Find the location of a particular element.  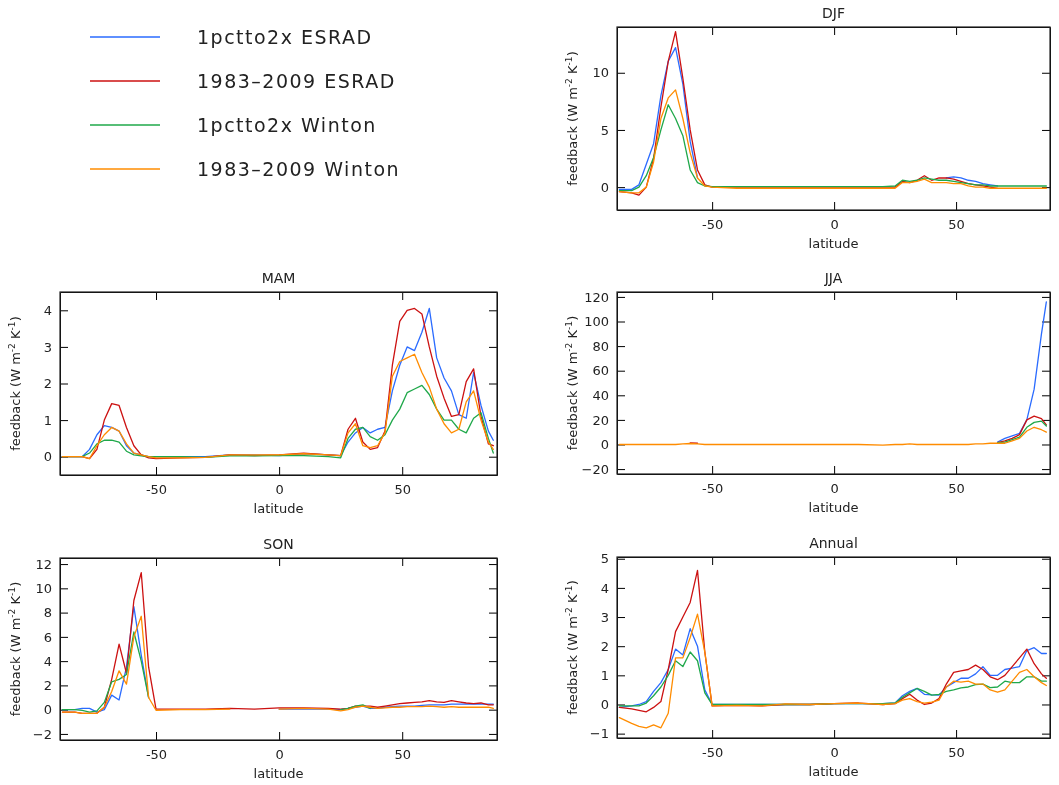

legend-label: 1983–2009 ESRAD is located at coordinates (296, 81).